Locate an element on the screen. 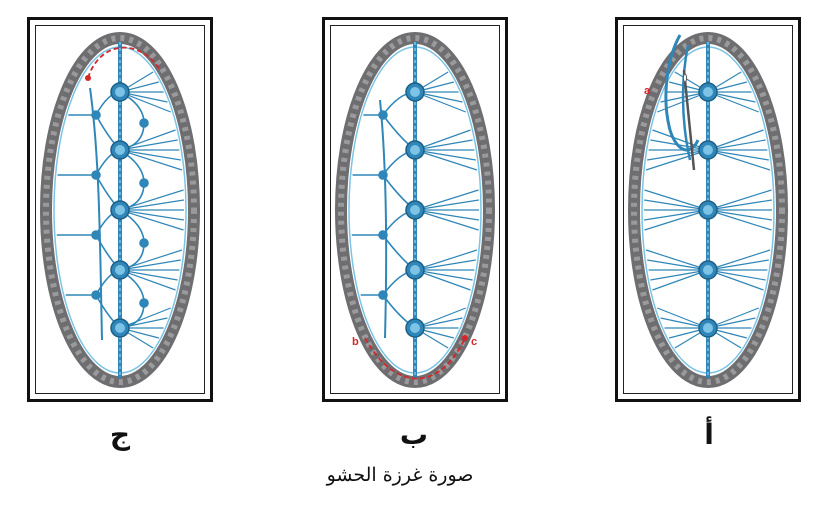  panel-c-illustration is located at coordinates (120, 210).